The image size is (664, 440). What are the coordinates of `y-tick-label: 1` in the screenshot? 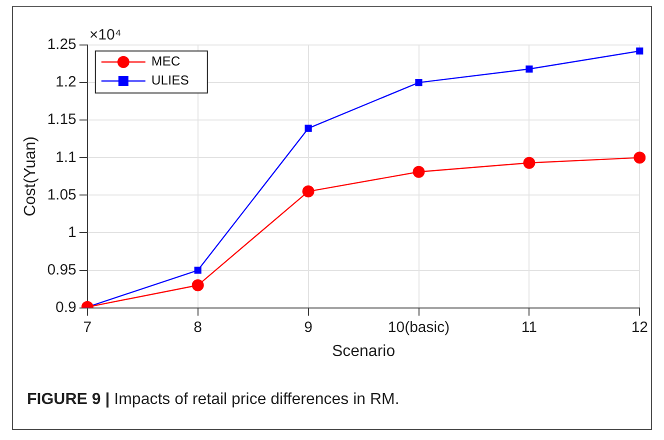 It's located at (72, 232).